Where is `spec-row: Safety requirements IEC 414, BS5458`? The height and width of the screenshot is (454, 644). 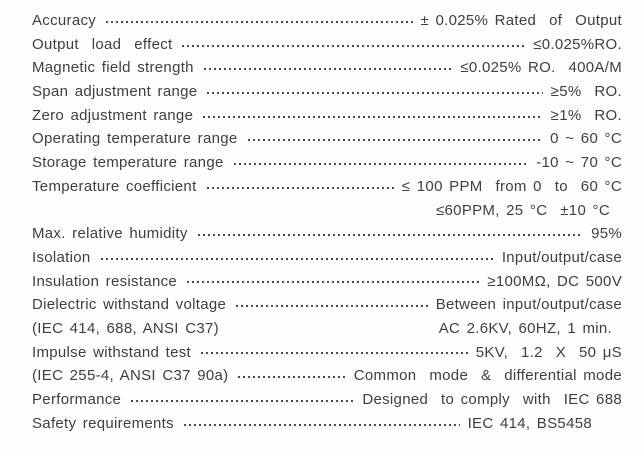
spec-row: Safety requirements IEC 414, BS5458 is located at coordinates (327, 424).